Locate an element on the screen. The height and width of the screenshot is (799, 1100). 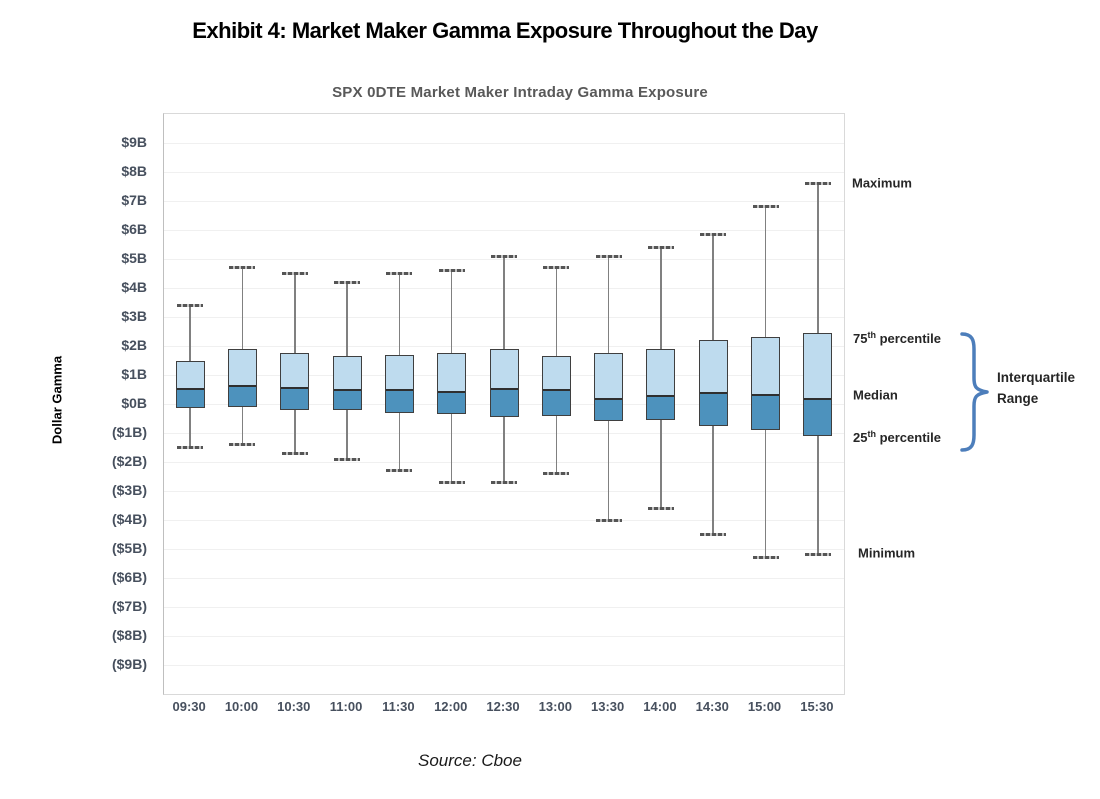
box-plot-10:30 is located at coordinates (295, 381).